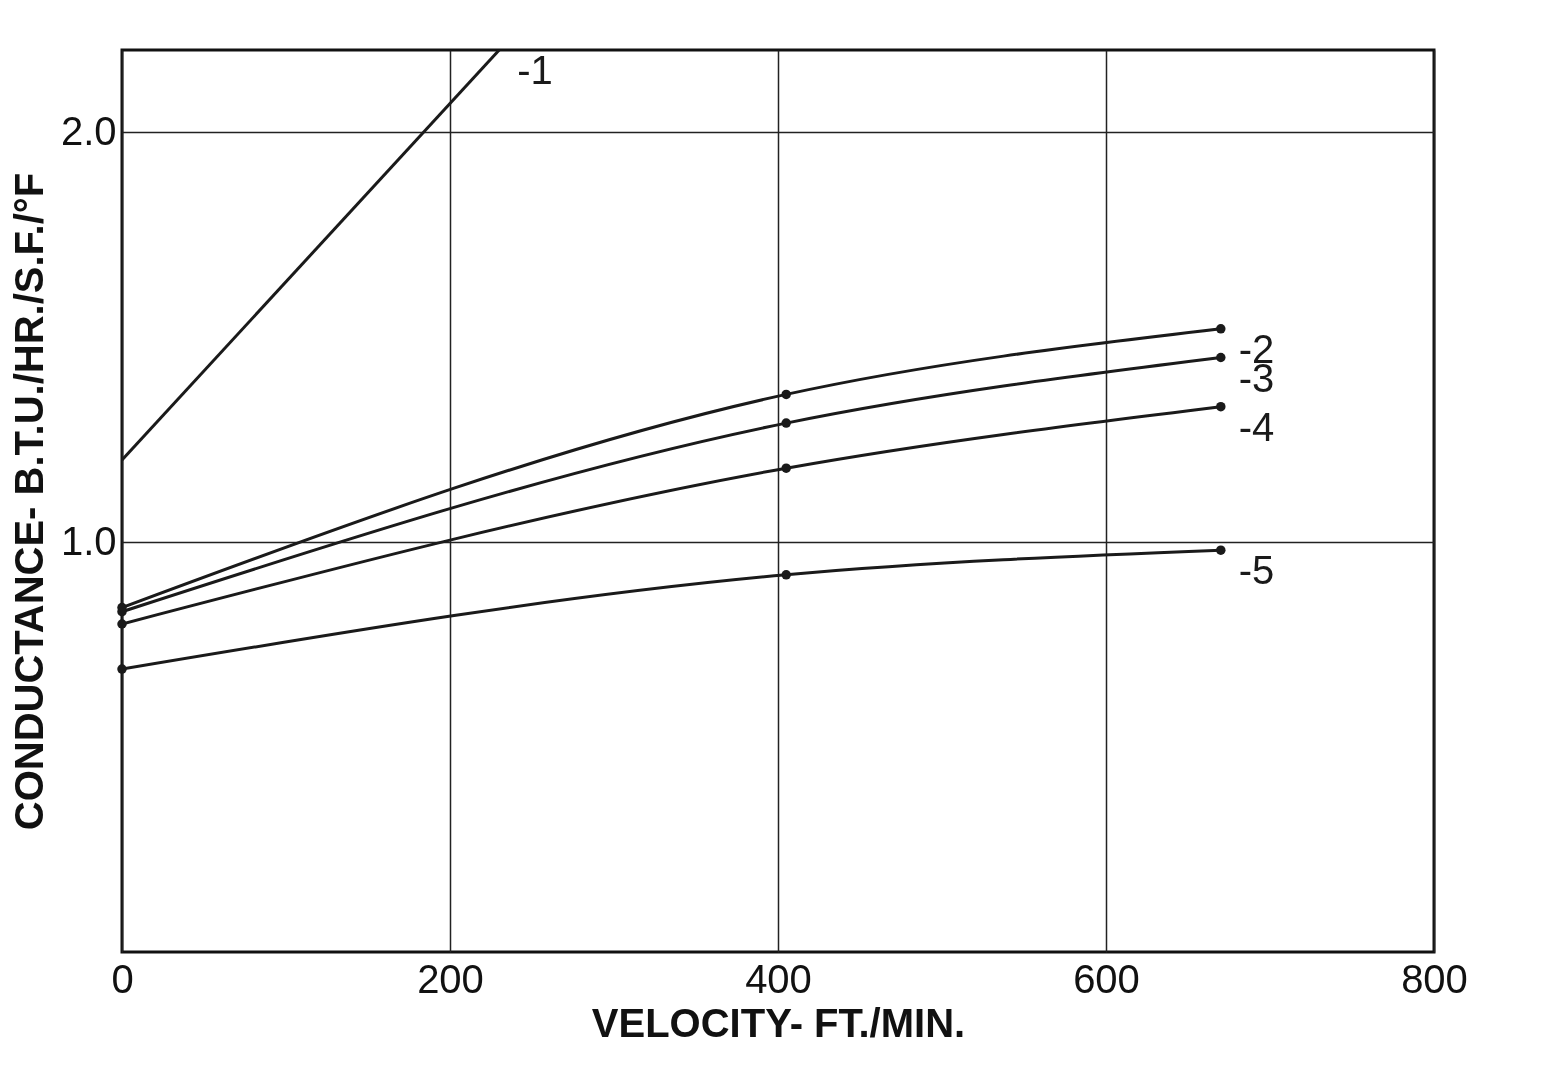 The width and height of the screenshot is (1541, 1067). I want to click on y-tick-label: 2.0, so click(88, 130).